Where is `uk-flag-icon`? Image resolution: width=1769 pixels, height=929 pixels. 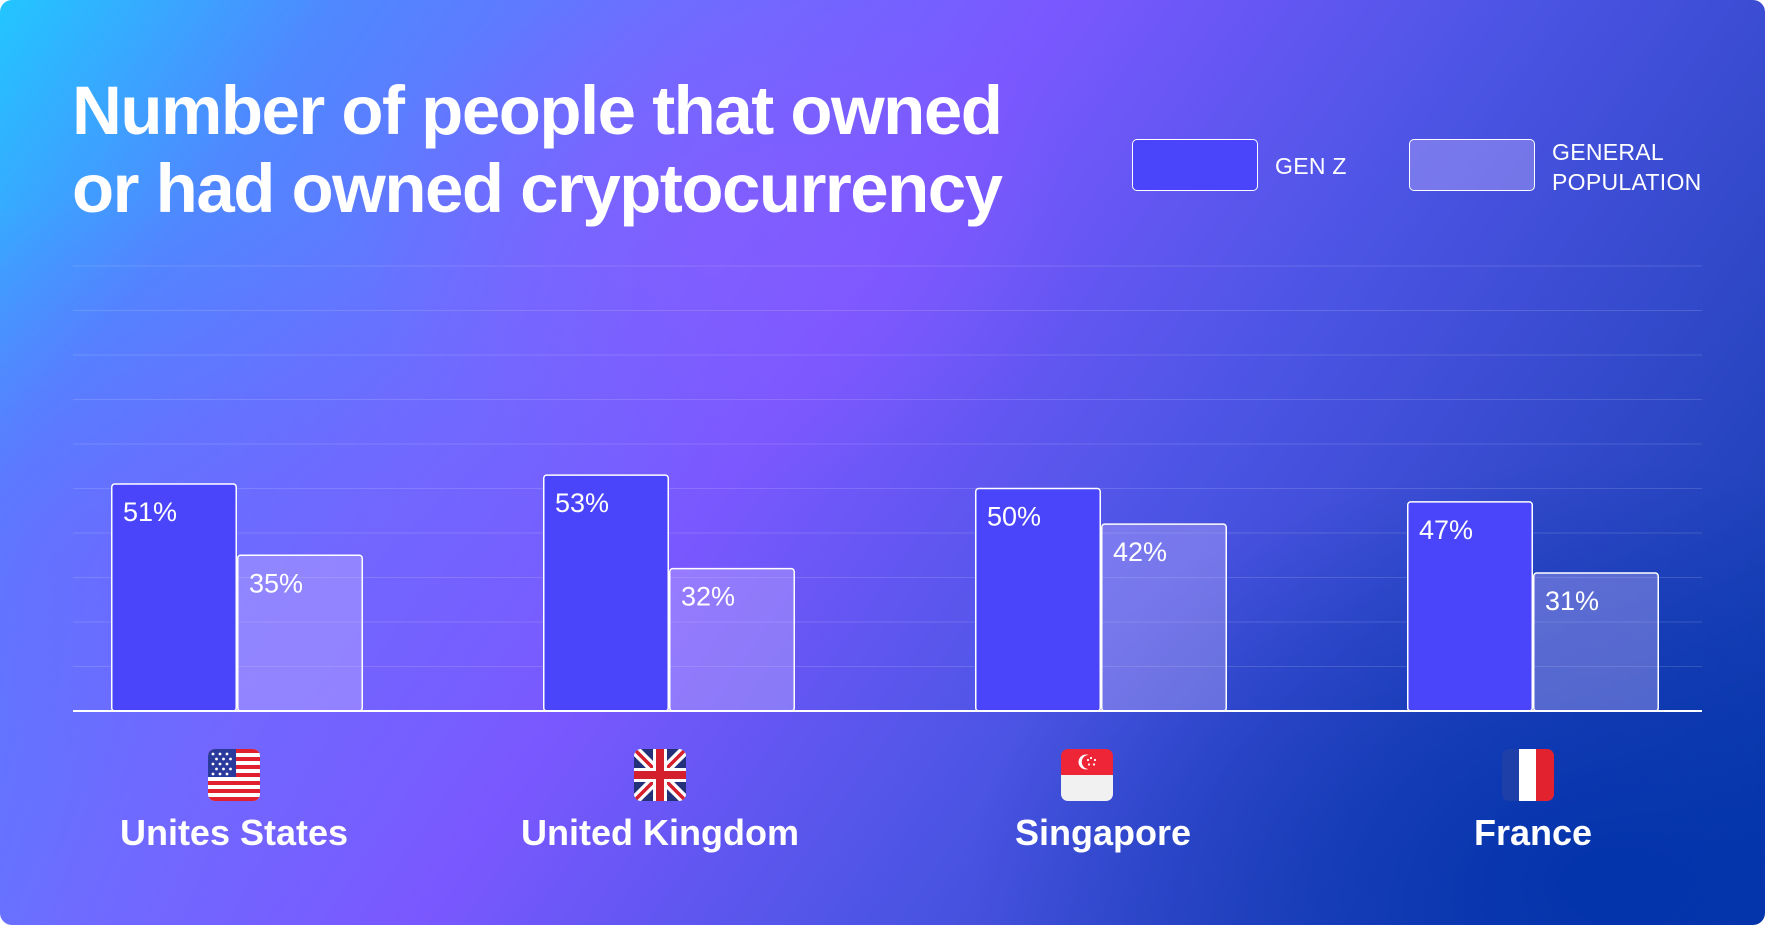
uk-flag-icon is located at coordinates (660, 775).